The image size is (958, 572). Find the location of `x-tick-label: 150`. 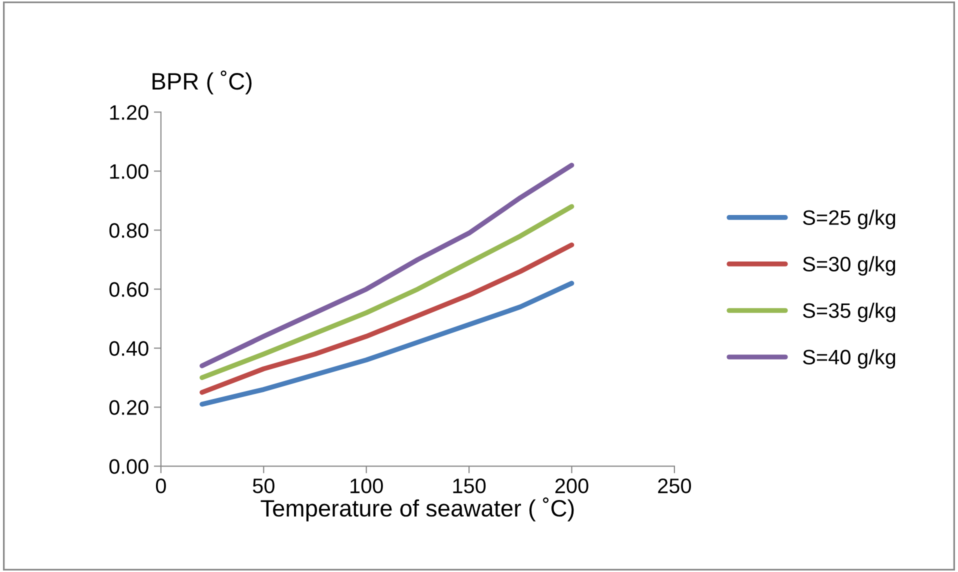

x-tick-label: 150 is located at coordinates (469, 486).